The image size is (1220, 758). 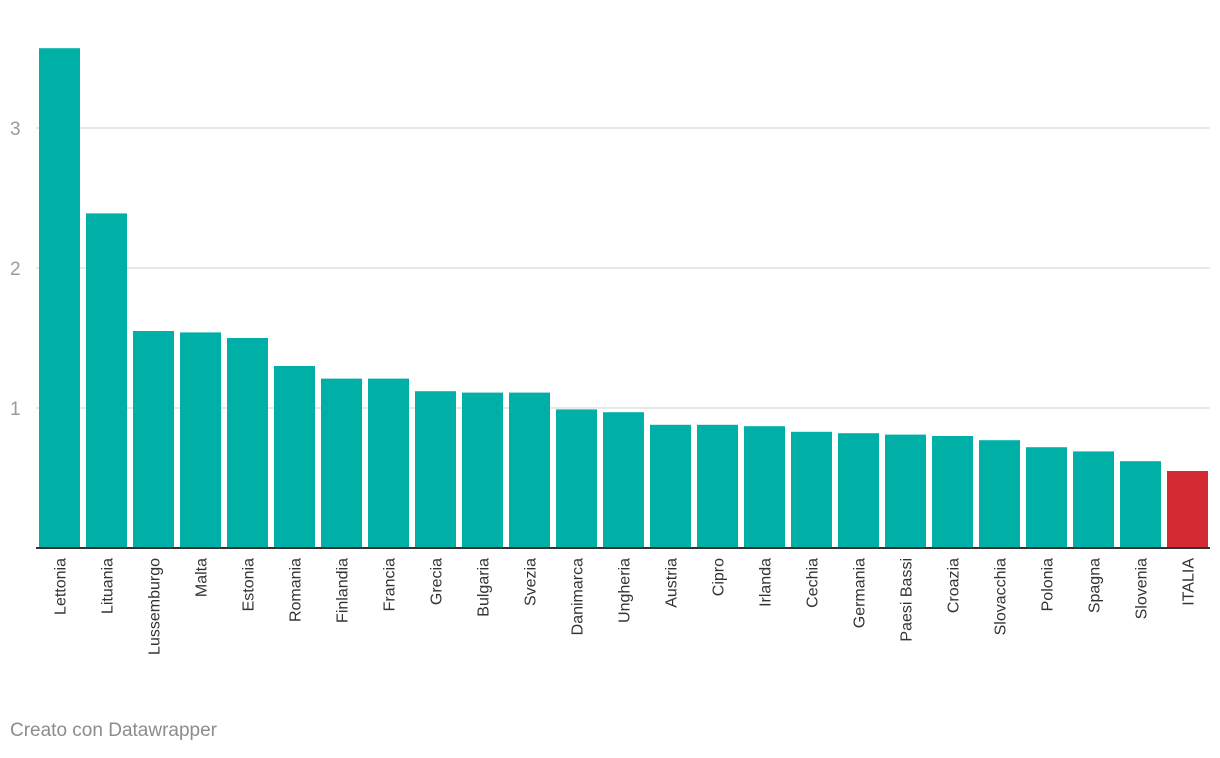 What do you see at coordinates (623, 480) in the screenshot?
I see `bar-ungheria` at bounding box center [623, 480].